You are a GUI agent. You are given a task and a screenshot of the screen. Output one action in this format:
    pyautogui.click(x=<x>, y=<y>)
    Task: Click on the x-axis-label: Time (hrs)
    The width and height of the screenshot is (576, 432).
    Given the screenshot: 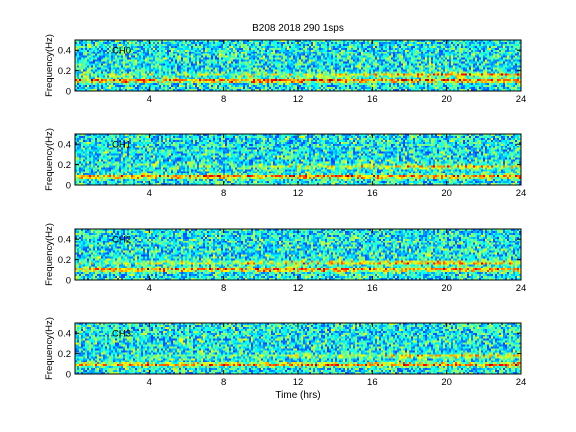 What is the action you would take?
    pyautogui.click(x=297, y=395)
    